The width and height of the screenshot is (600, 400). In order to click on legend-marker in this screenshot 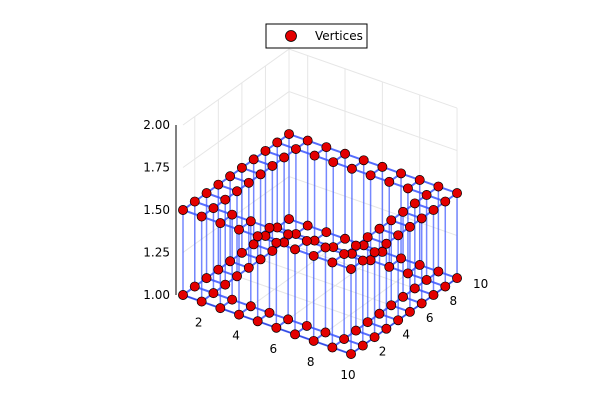, I will do `click(291, 36)`.